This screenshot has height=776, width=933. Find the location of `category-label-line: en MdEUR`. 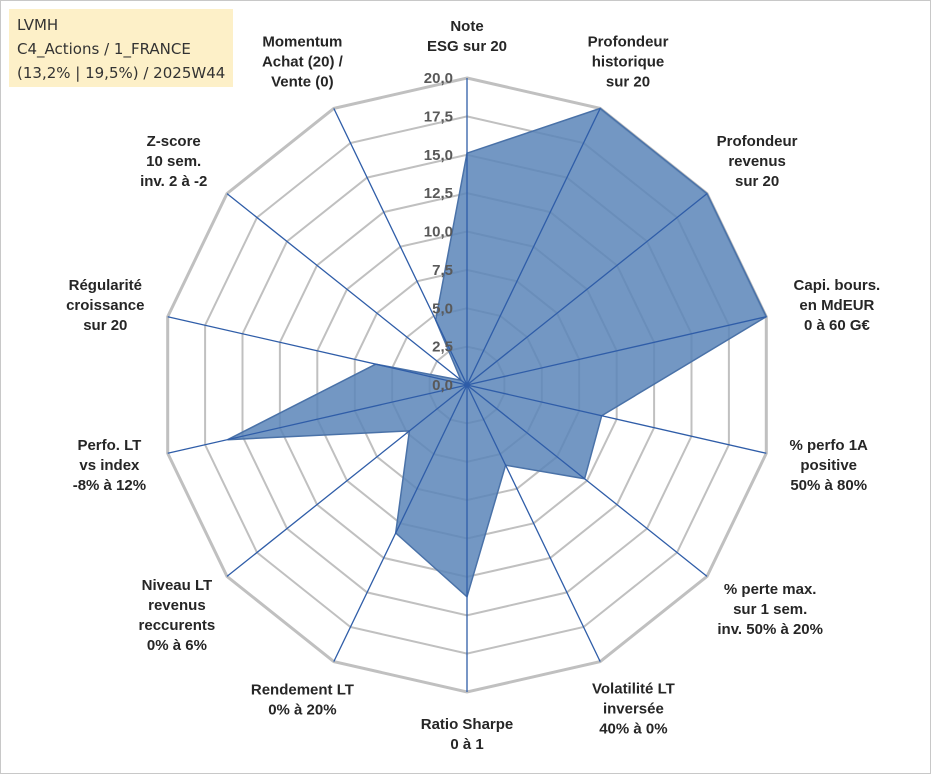

category-label-line: en MdEUR is located at coordinates (836, 305).